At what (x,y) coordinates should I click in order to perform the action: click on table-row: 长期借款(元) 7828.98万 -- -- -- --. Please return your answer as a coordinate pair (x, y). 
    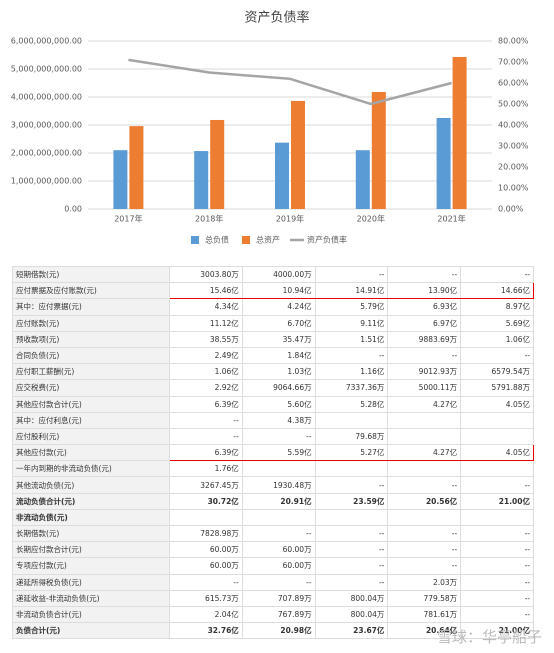
    Looking at the image, I should click on (273, 533).